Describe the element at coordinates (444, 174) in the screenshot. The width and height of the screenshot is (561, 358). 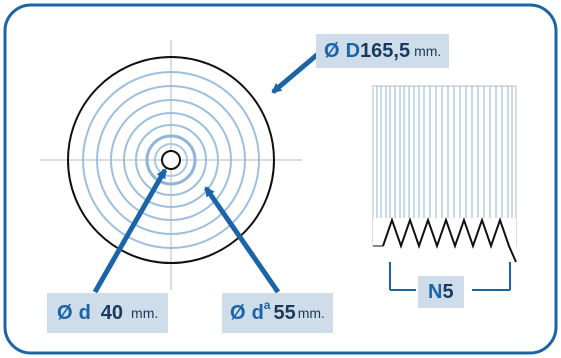
I see `pulley-side-view` at that location.